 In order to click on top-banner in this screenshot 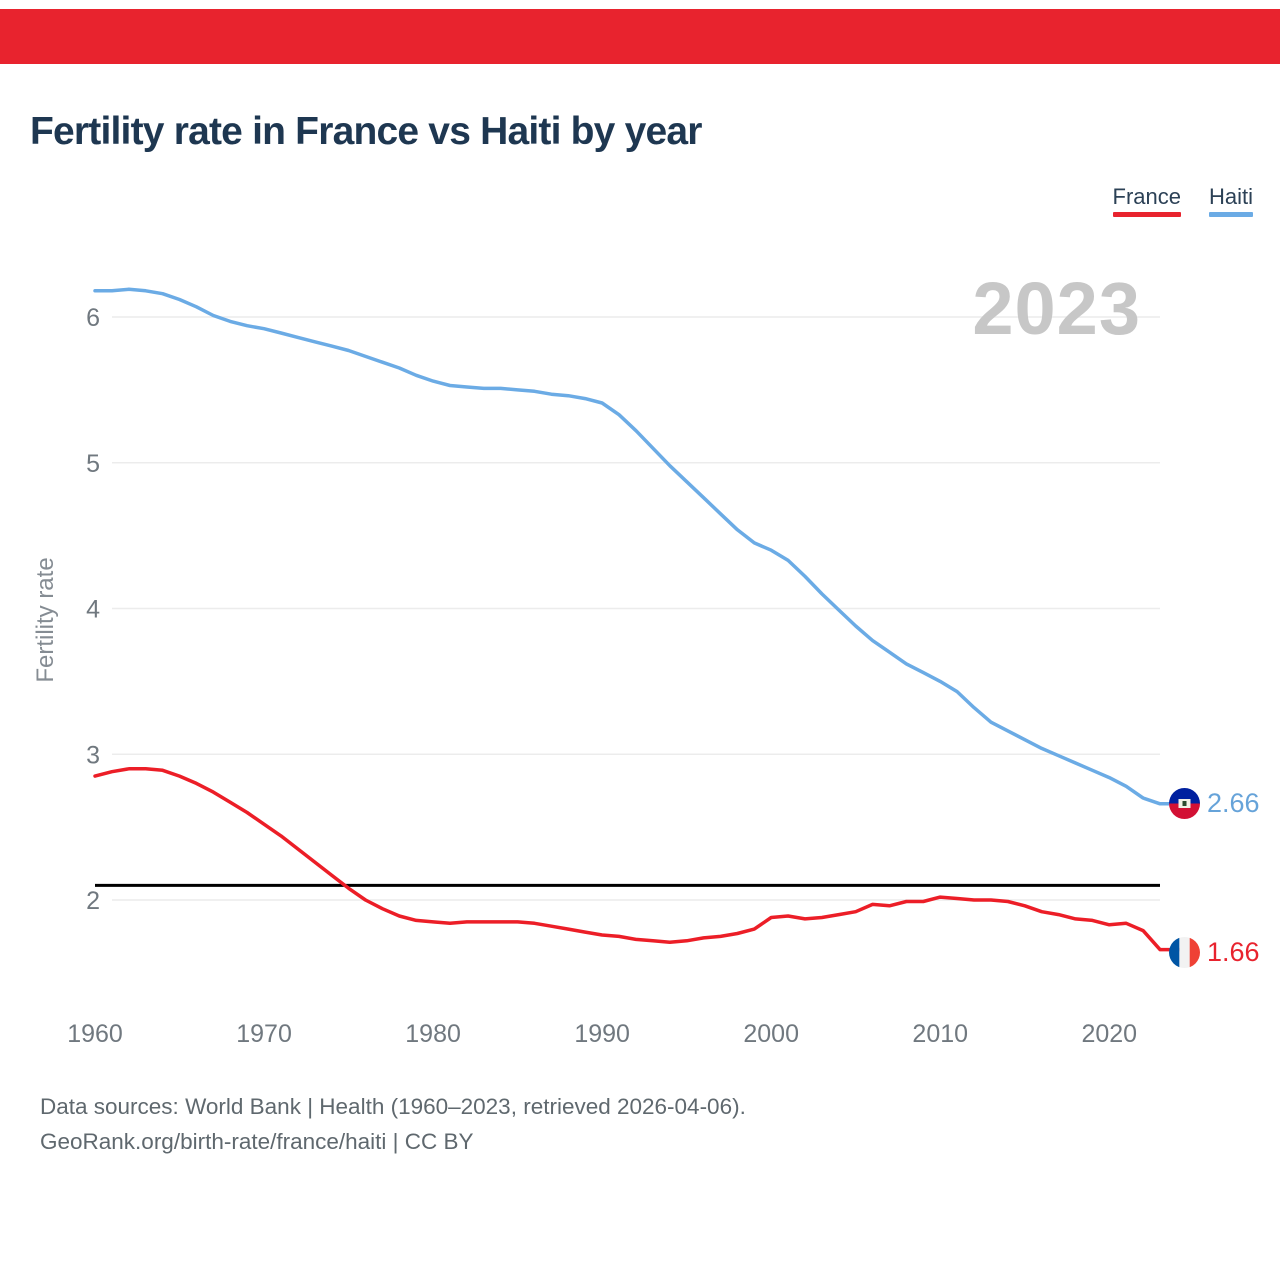, I will do `click(640, 36)`.